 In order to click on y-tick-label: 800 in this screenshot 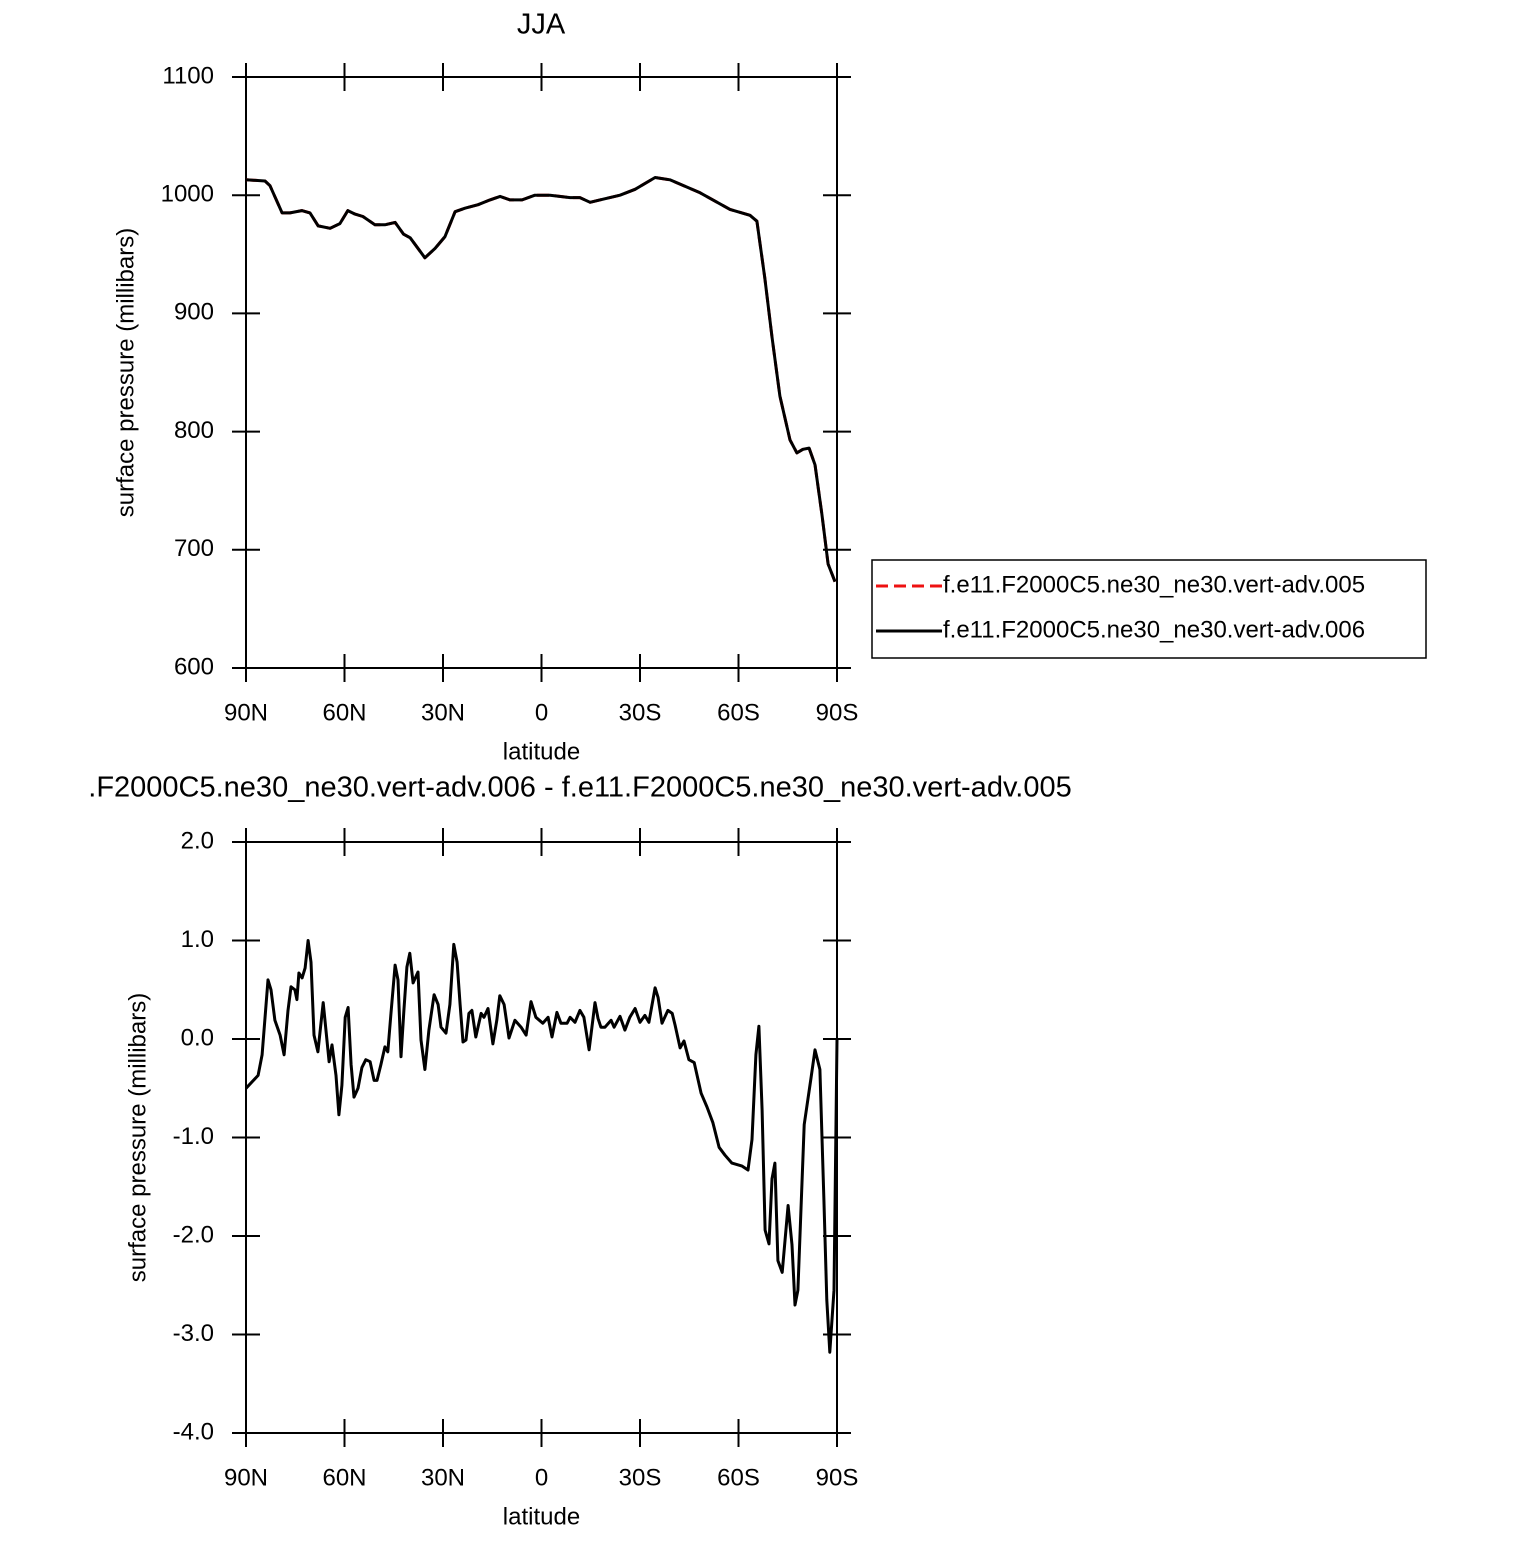, I will do `click(194, 430)`.